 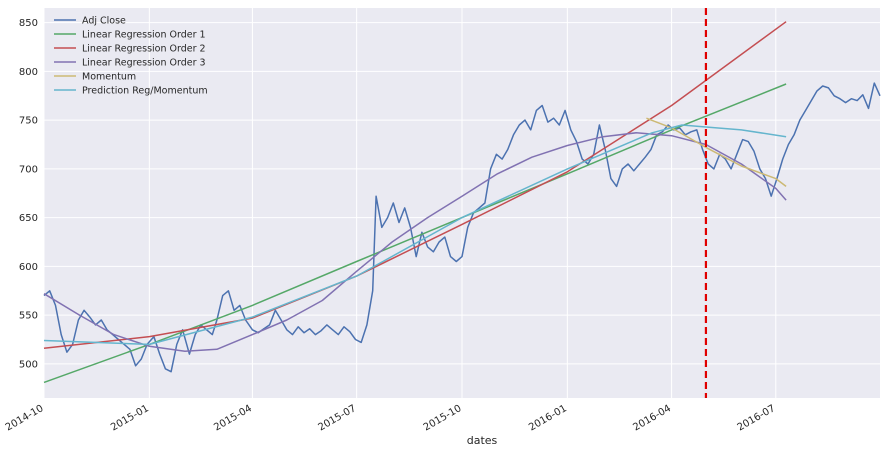 What do you see at coordinates (757, 418) in the screenshot?
I see `x-tick-label: 2016-07` at bounding box center [757, 418].